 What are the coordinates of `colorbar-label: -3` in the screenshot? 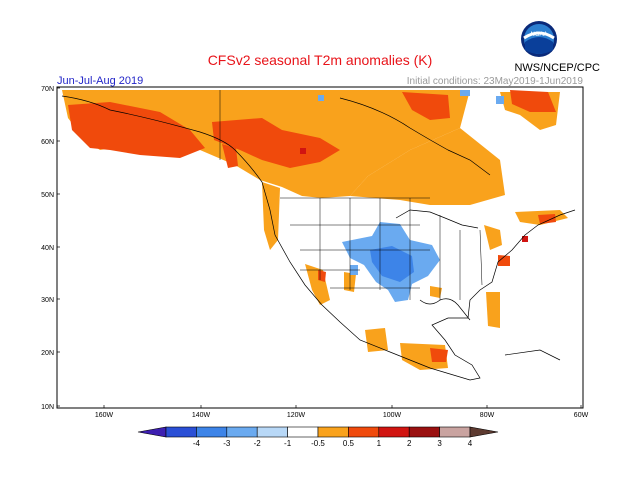 It's located at (227, 443).